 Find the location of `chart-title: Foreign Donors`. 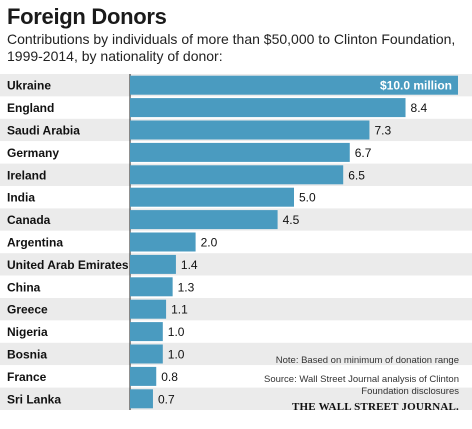

chart-title: Foreign Donors is located at coordinates (87, 16).